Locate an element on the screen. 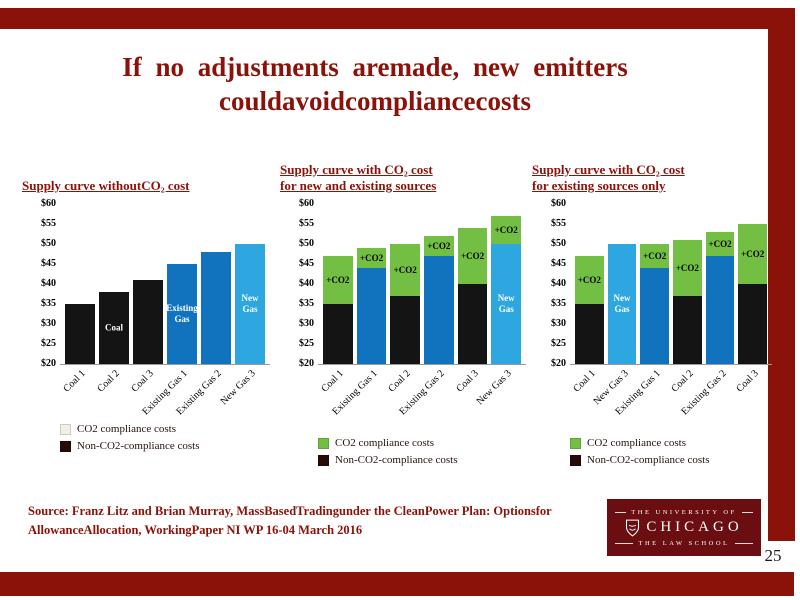  bar: Existing Gas is located at coordinates (182, 314).